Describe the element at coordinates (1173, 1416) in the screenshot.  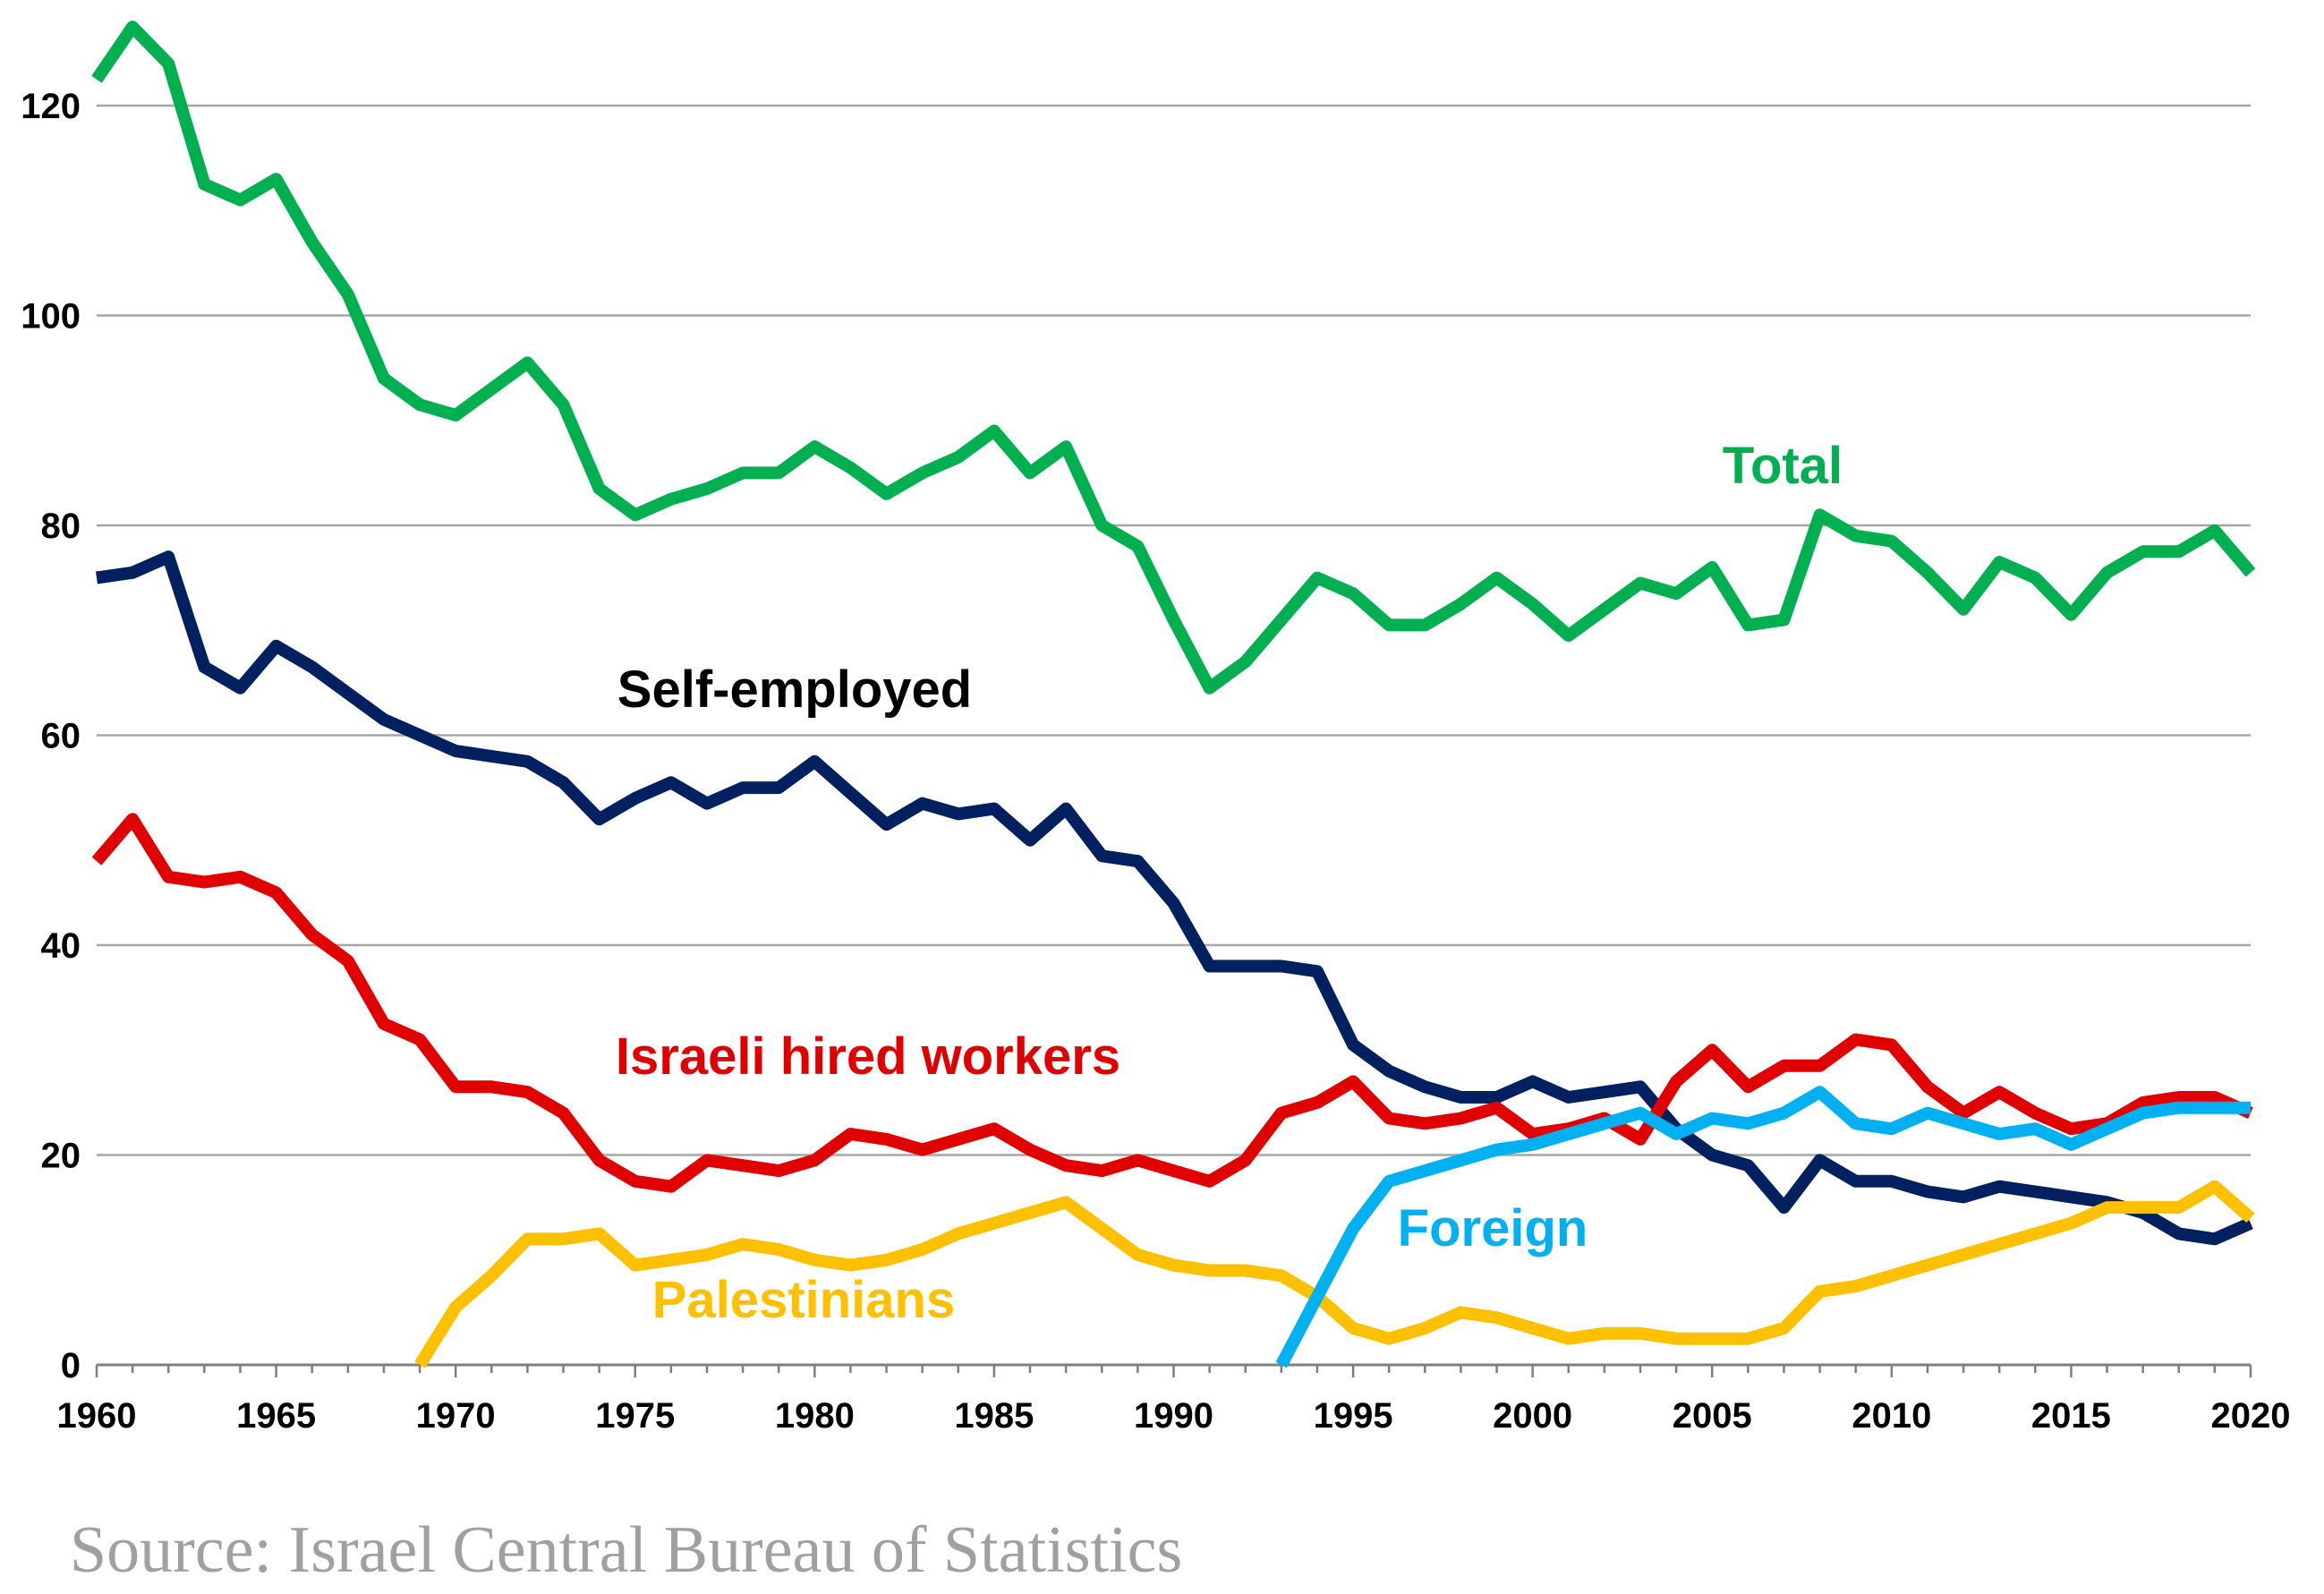
I see `x-tick-label-1990: 1990` at that location.